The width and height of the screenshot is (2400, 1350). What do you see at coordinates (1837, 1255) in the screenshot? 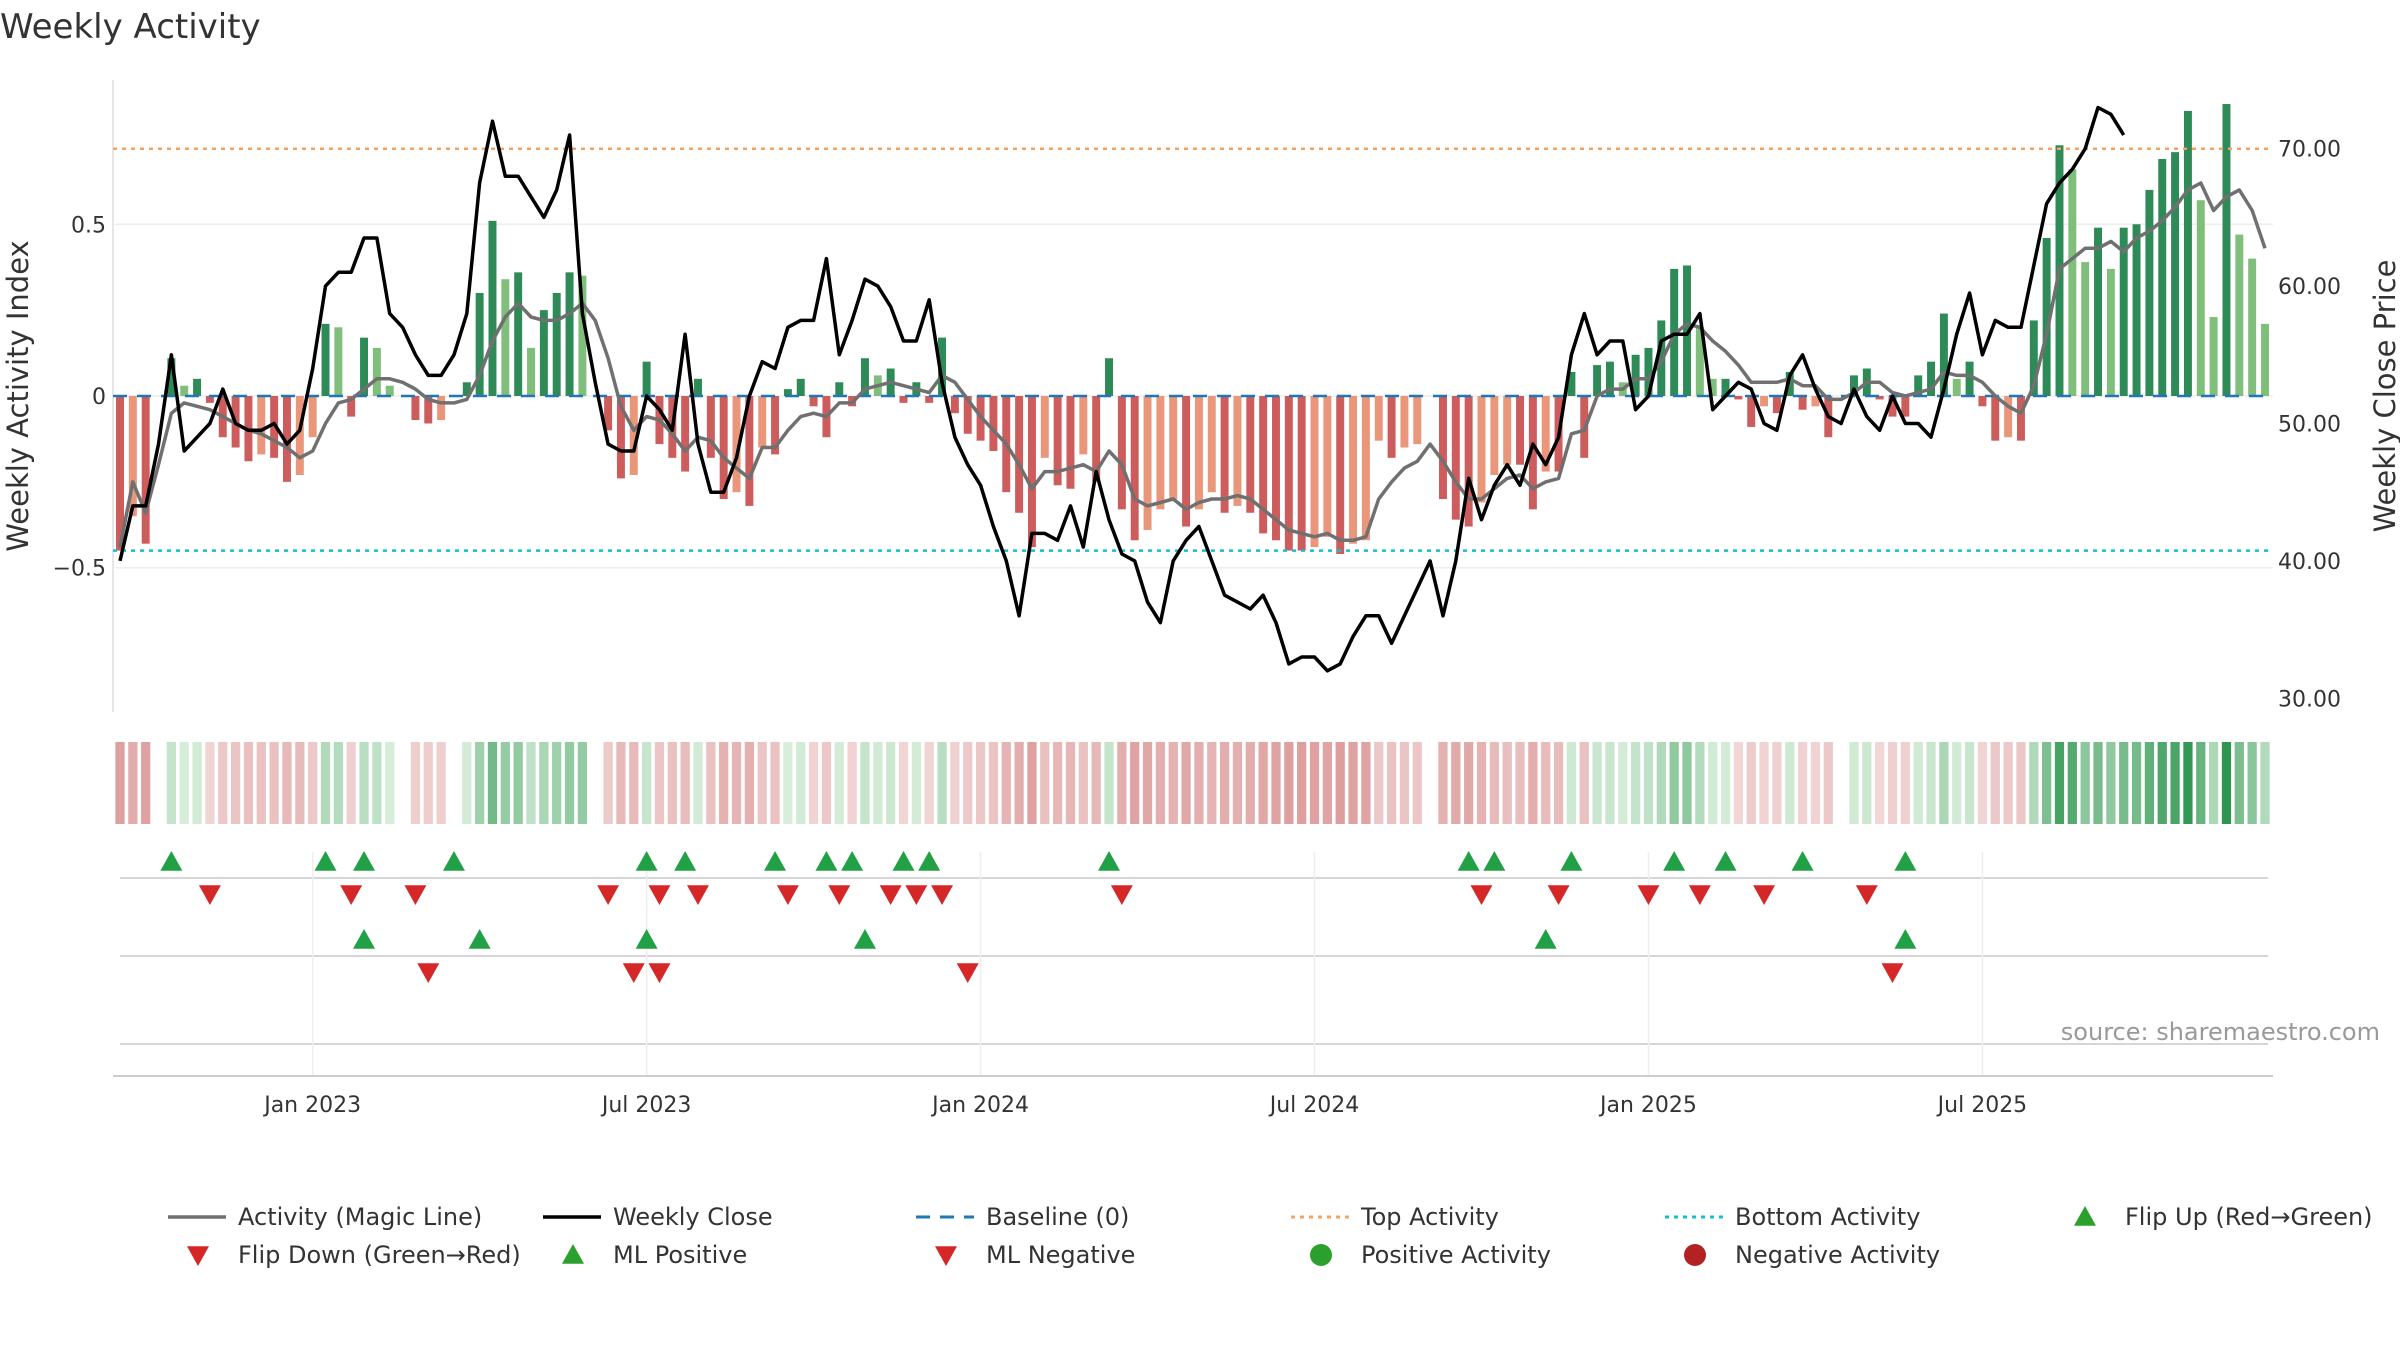
I see `legend-label: Negative Activity` at bounding box center [1837, 1255].